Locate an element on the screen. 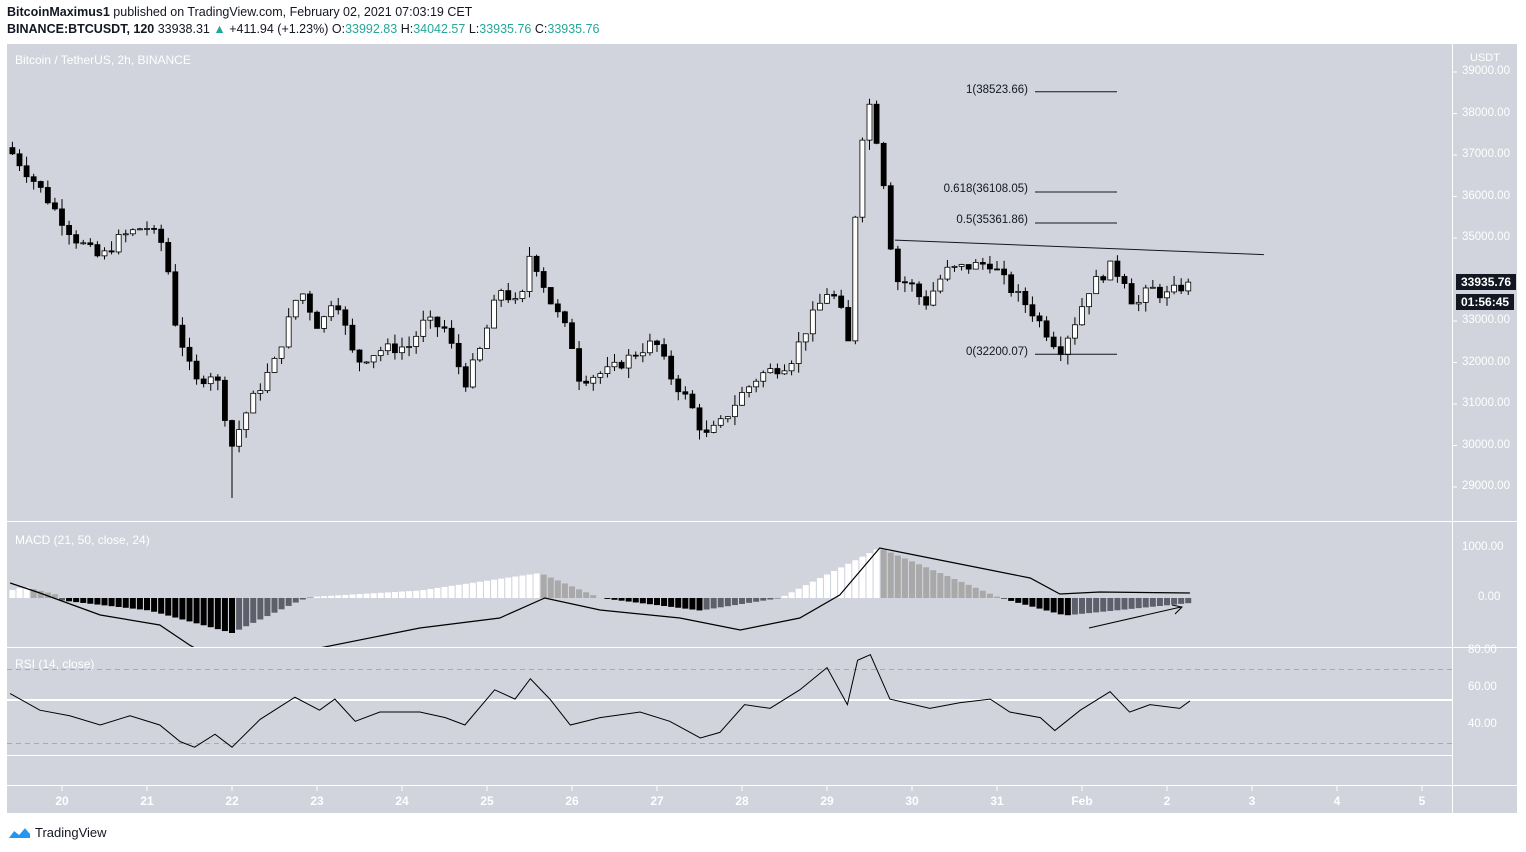  fib-label-0618: 0.618(36108.05) is located at coordinates (985, 189).